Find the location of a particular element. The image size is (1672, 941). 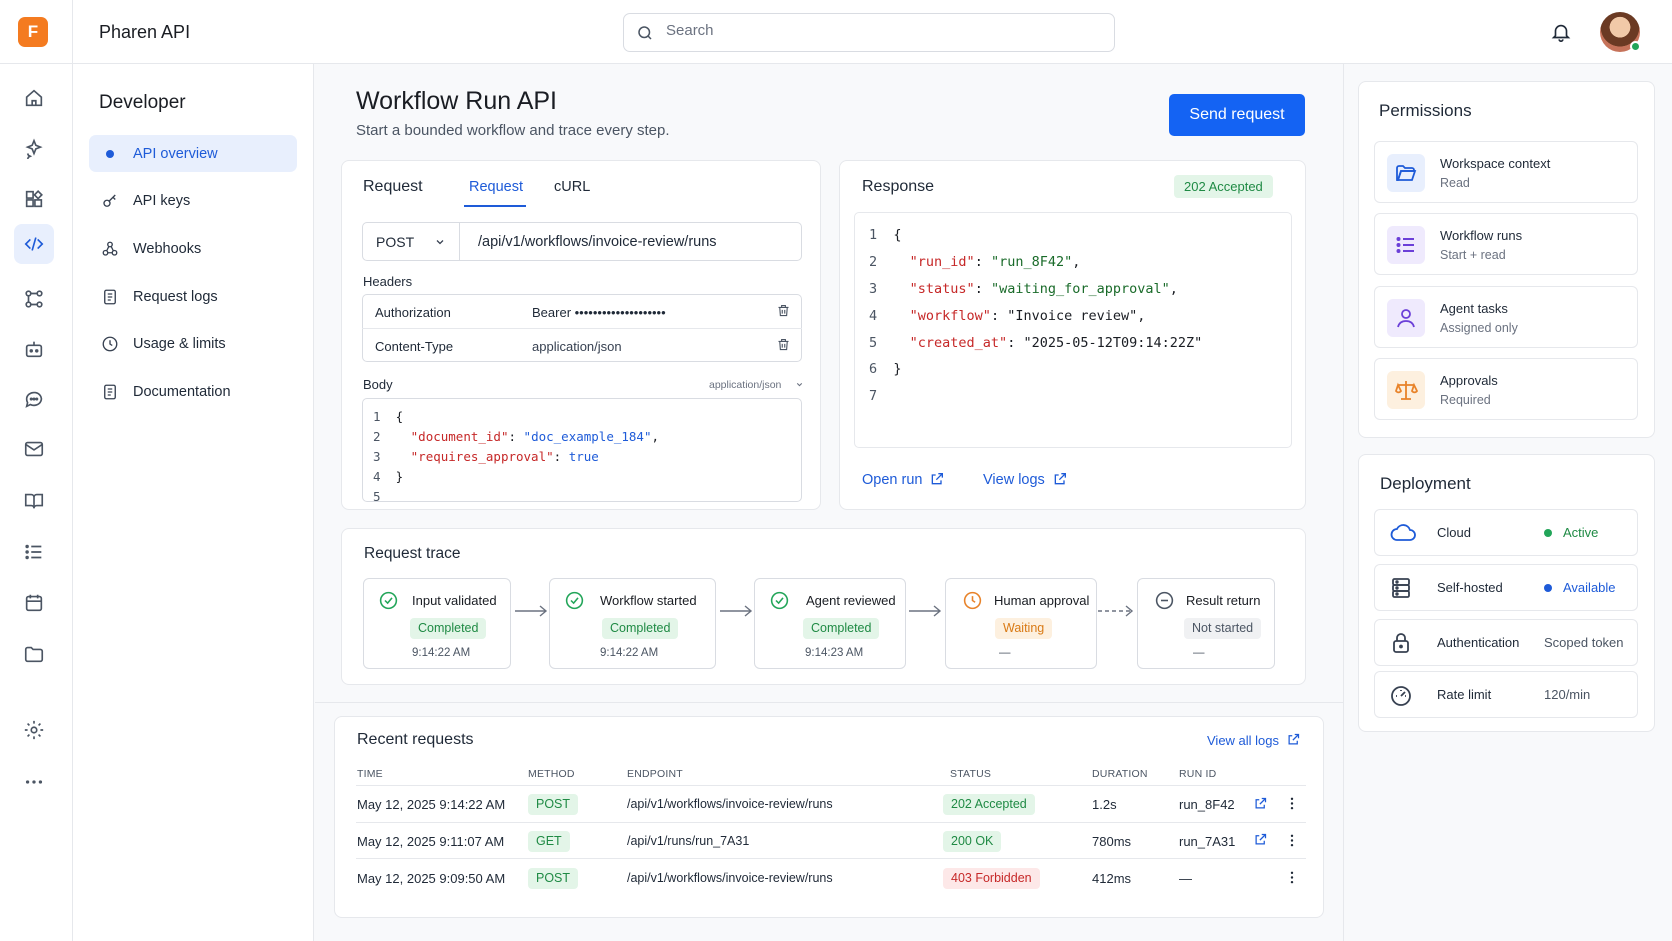

user-avatar is located at coordinates (1620, 32).